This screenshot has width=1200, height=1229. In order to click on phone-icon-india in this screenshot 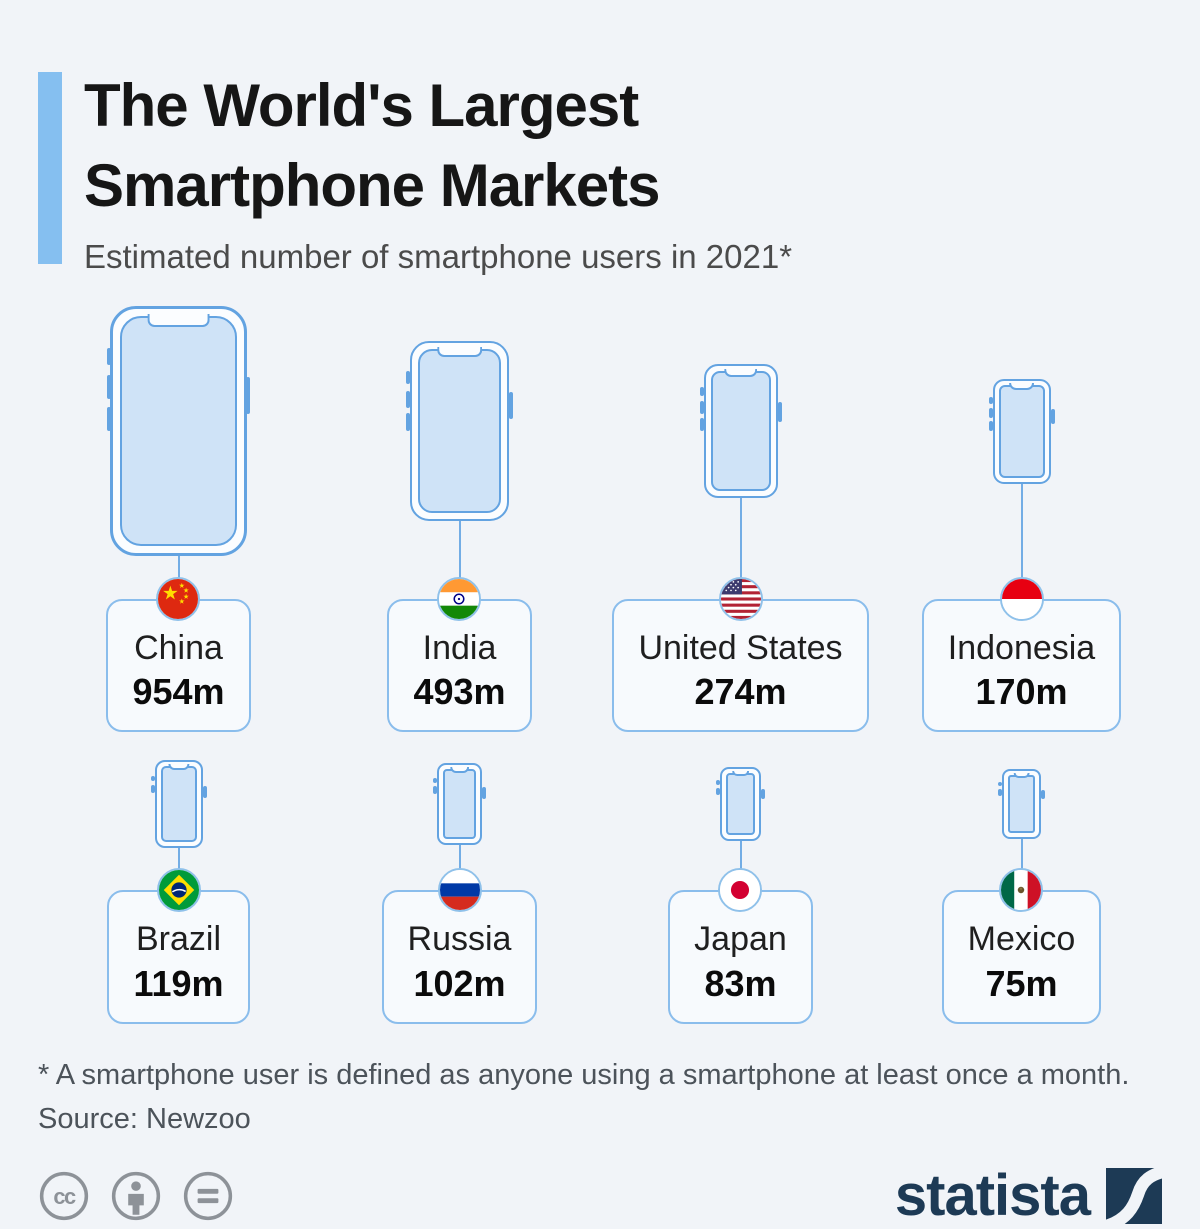, I will do `click(459, 431)`.